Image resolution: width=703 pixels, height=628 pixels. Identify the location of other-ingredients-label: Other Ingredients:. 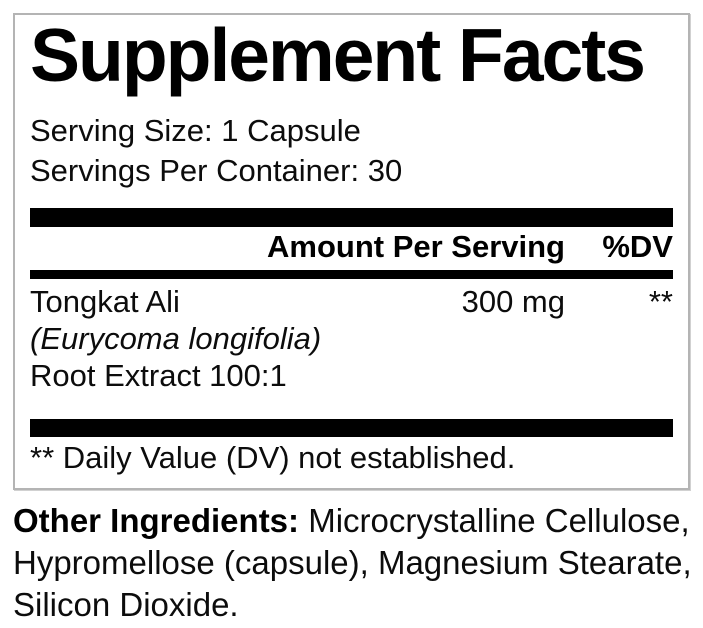
(156, 520).